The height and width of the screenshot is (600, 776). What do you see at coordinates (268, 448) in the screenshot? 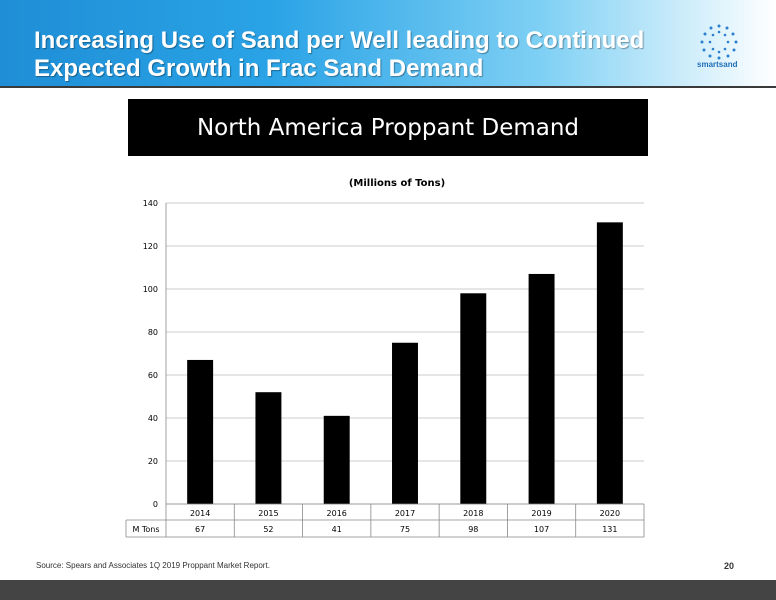
I see `bar-2015` at bounding box center [268, 448].